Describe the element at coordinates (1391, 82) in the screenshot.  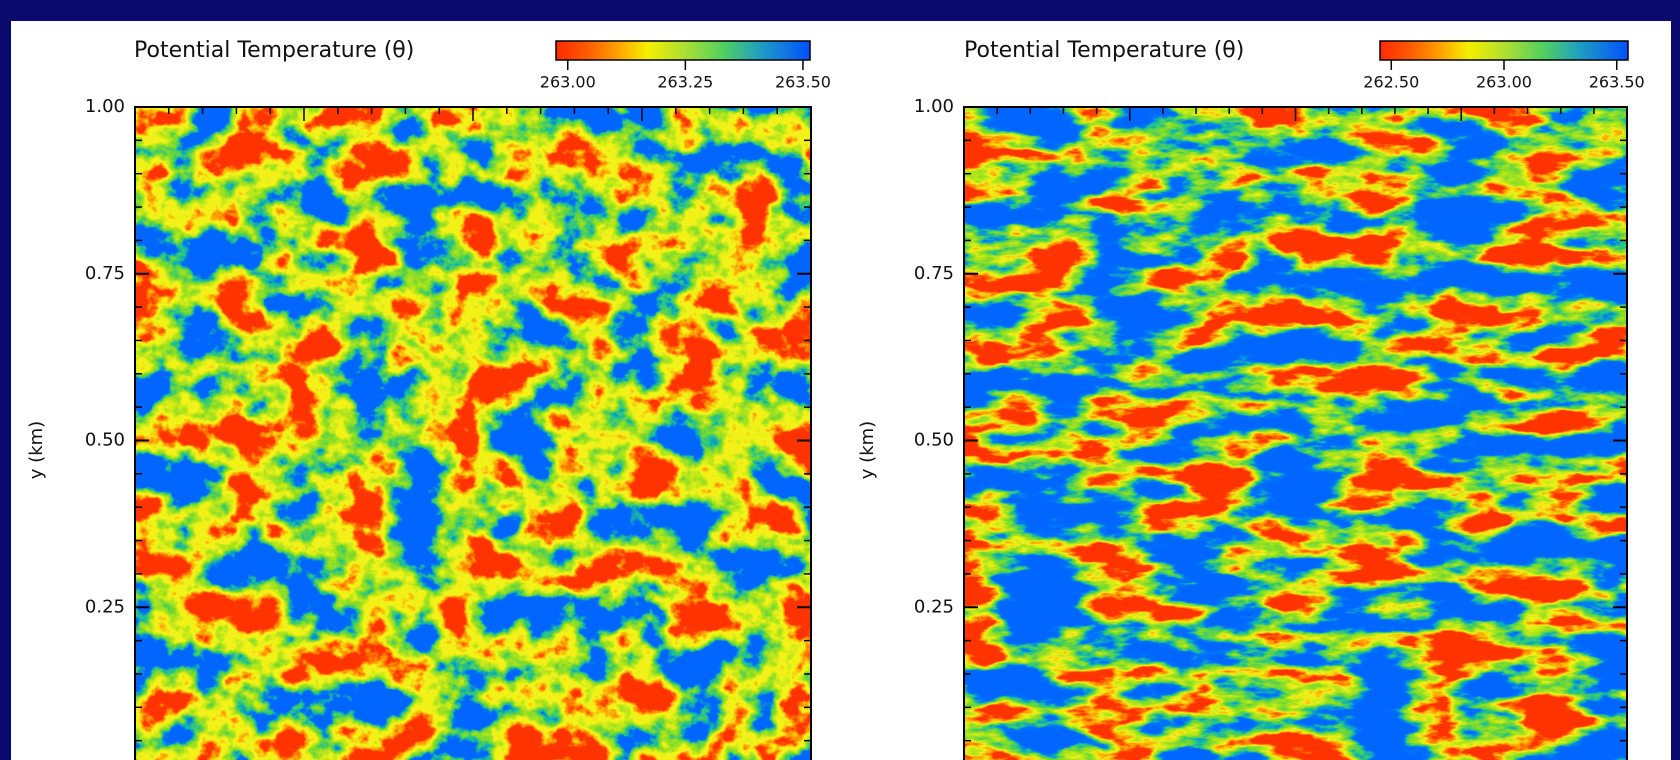
I see `colorbar-tick-label: 262.50` at that location.